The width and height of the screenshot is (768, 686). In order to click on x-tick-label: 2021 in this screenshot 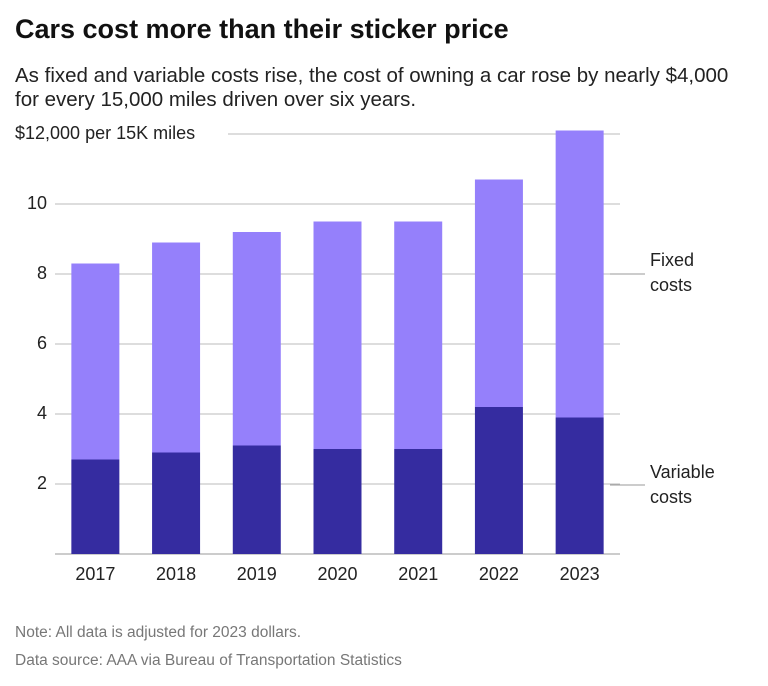, I will do `click(418, 574)`.